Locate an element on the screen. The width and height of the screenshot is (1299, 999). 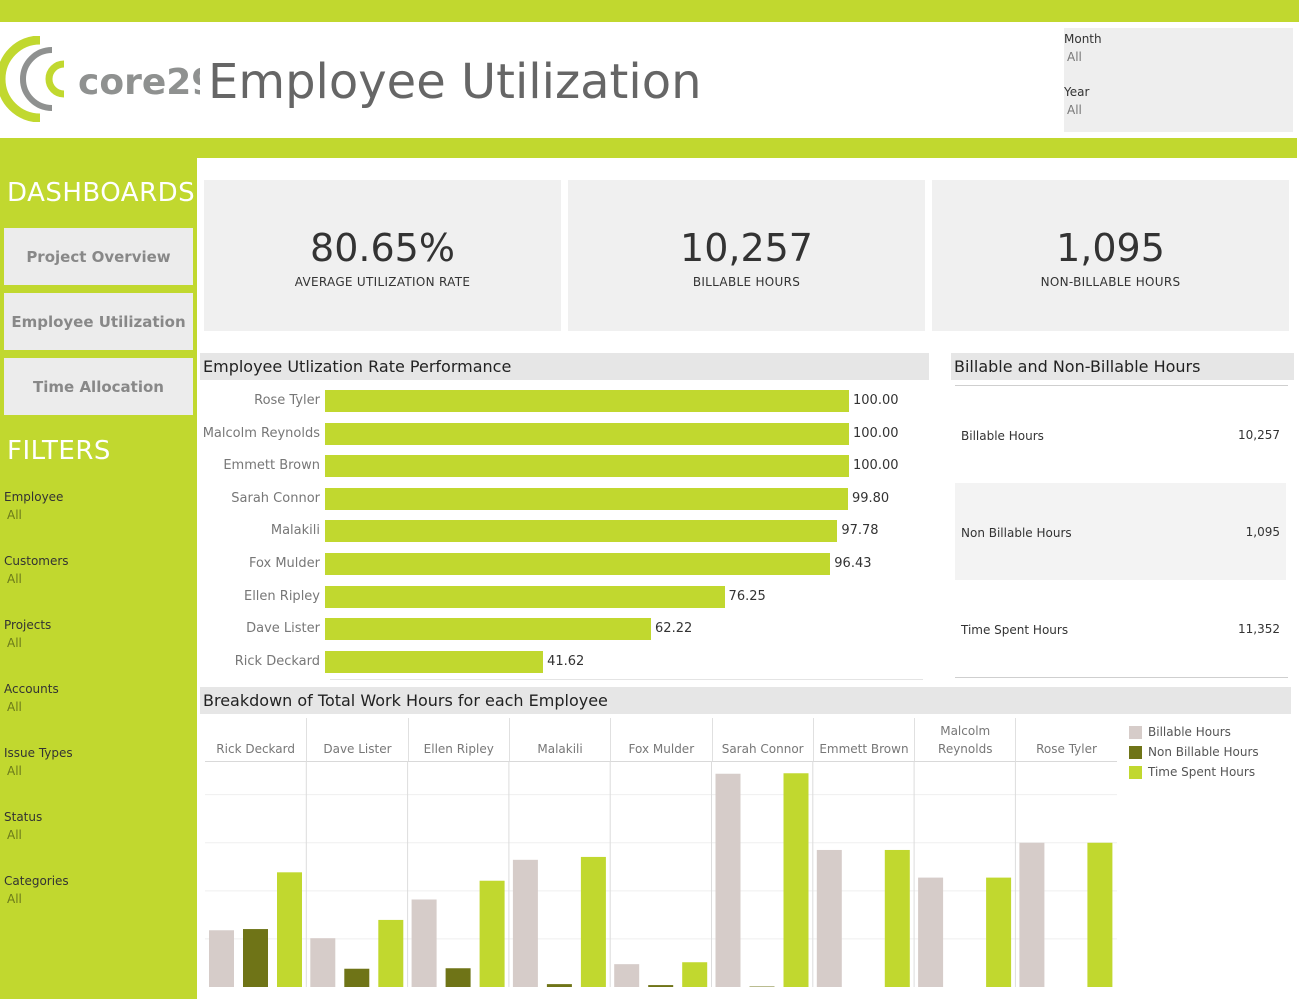
kpi-label: BILLABLE HOURS is located at coordinates (746, 282).